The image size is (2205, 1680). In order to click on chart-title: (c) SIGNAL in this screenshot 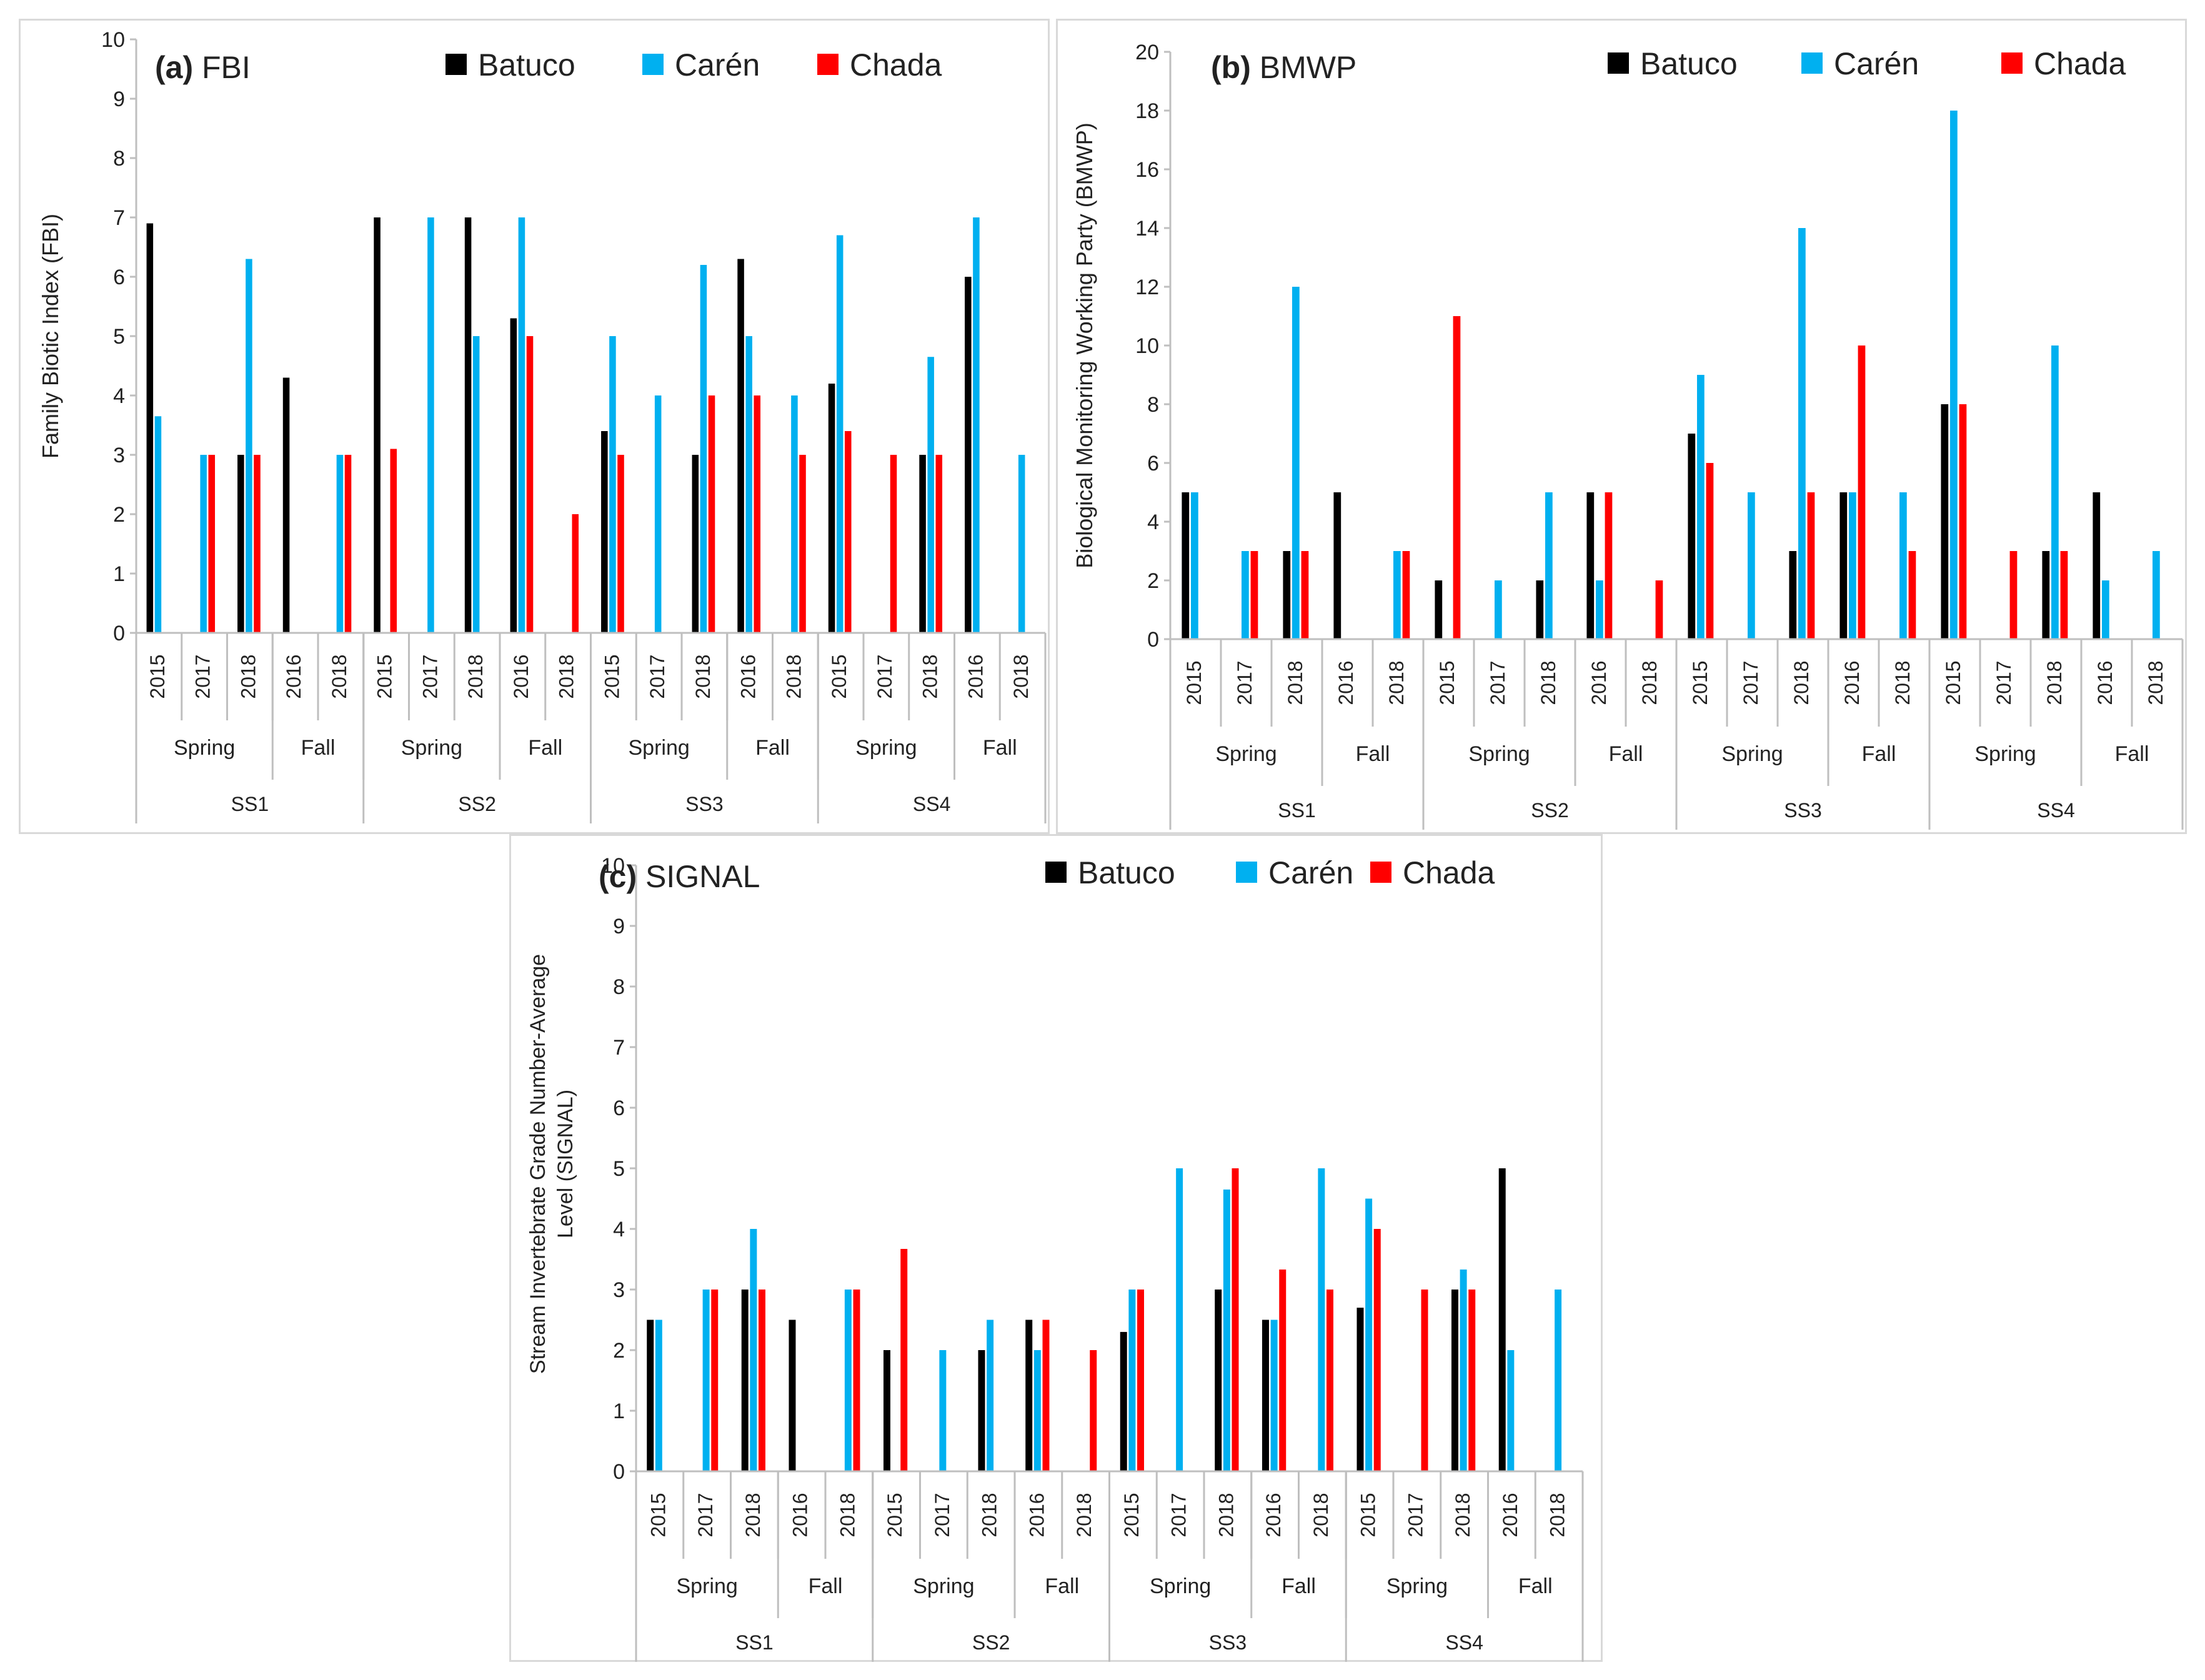, I will do `click(679, 876)`.